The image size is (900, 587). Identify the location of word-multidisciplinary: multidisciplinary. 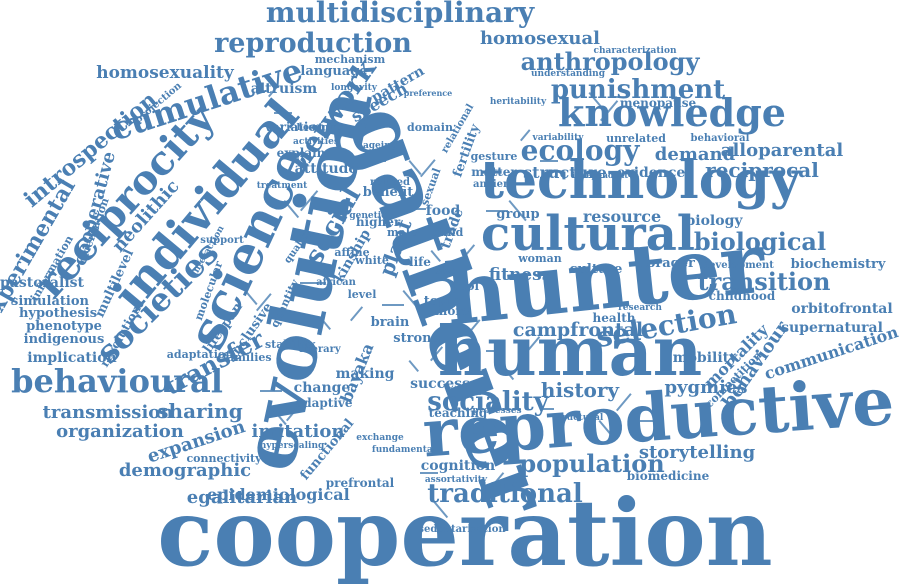
(400, 14).